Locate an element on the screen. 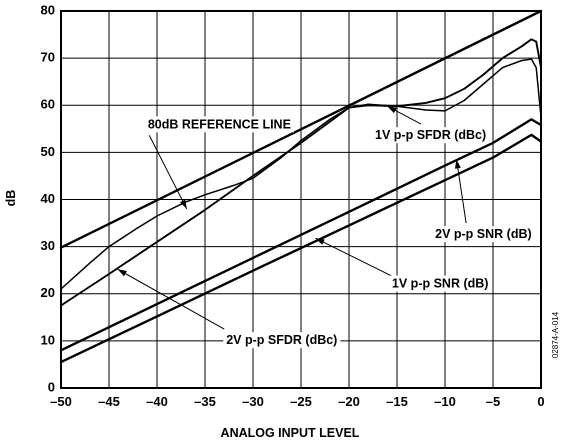 This screenshot has height=444, width=569. annotation-label: 80dB REFERENCE LINE is located at coordinates (219, 124).